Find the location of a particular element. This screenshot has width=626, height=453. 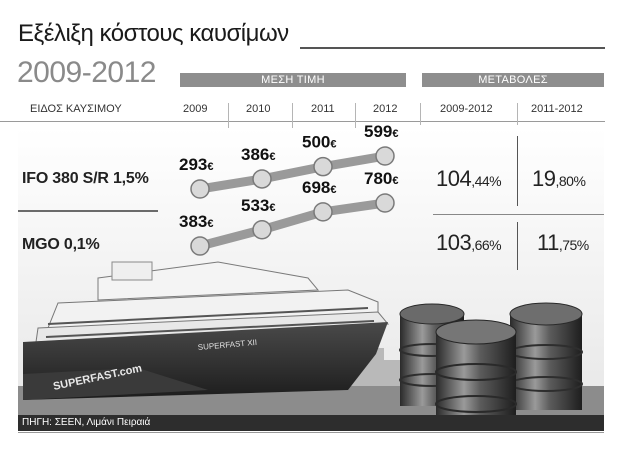

data-label: 500€ is located at coordinates (319, 142).